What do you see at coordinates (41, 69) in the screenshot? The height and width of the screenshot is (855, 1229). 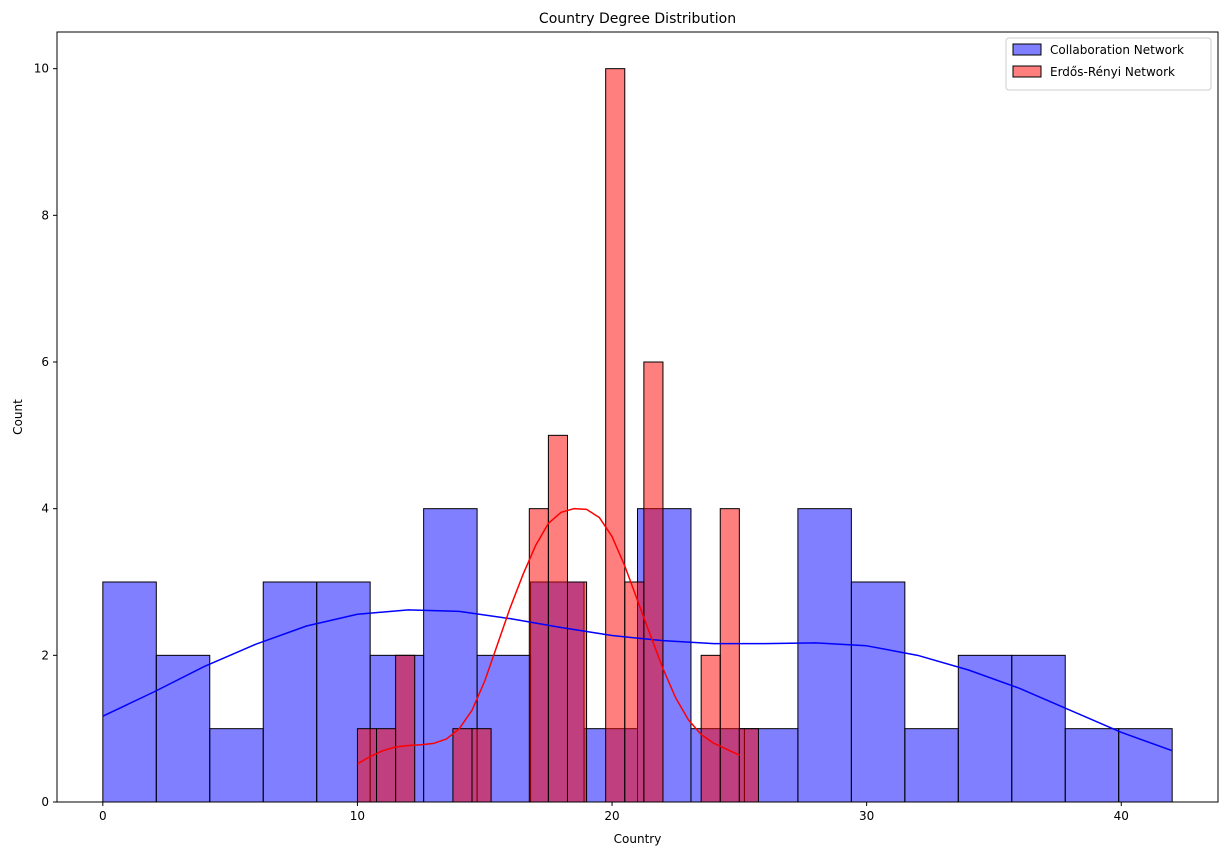 I see `y-tick-label-5: 10` at bounding box center [41, 69].